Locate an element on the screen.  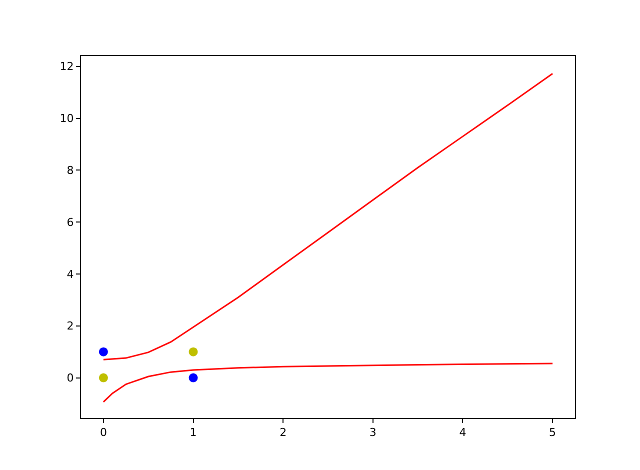
y-tick-label: 12 is located at coordinates (67, 67).